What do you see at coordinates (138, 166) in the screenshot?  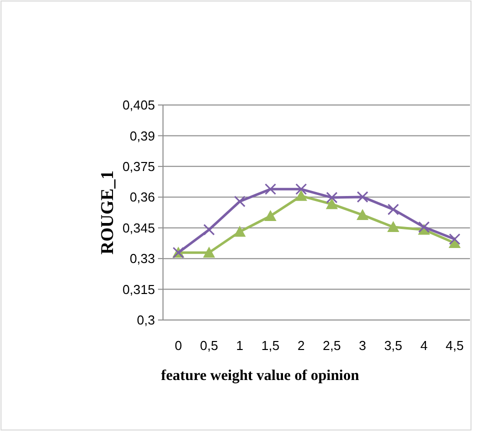 I see `y-tick-label: 0,375` at bounding box center [138, 166].